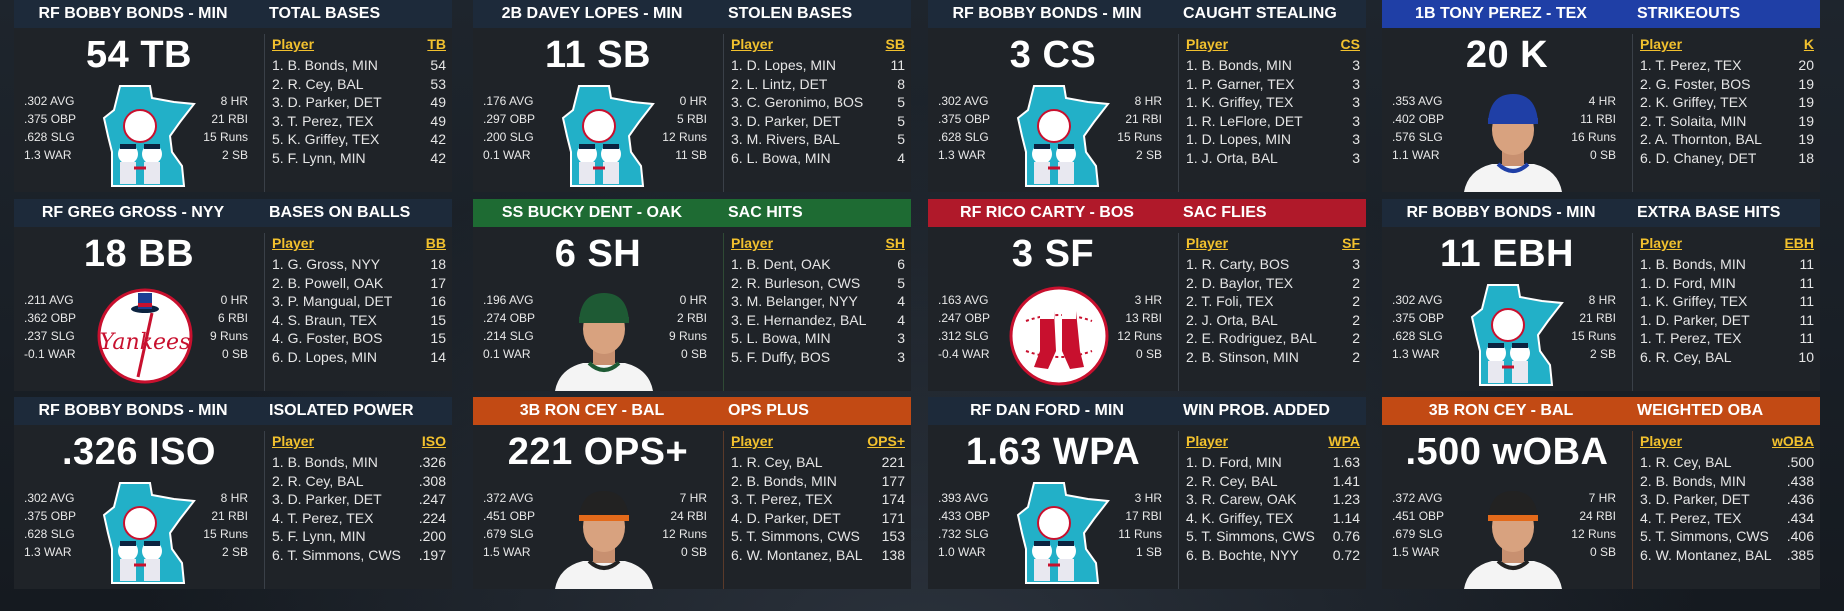 This screenshot has width=1844, height=611. Describe the element at coordinates (326, 139) in the screenshot. I see `leader-name: 5. K. Griffey, TEX` at that location.